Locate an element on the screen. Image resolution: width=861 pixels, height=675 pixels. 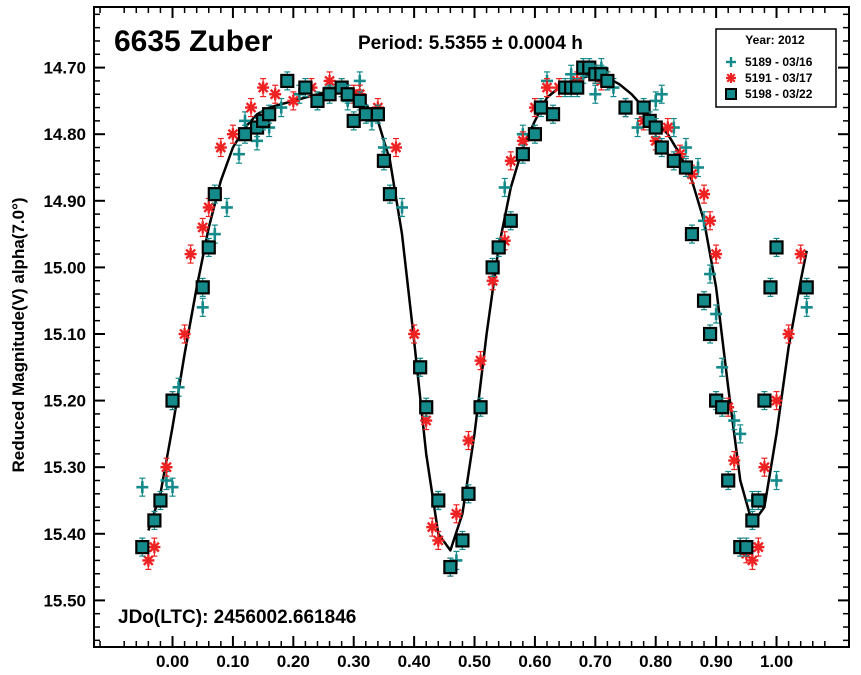
legend-entries: 5189 - 03/16 5191 - 03/17 5198 - 03/22 is located at coordinates (769, 78).